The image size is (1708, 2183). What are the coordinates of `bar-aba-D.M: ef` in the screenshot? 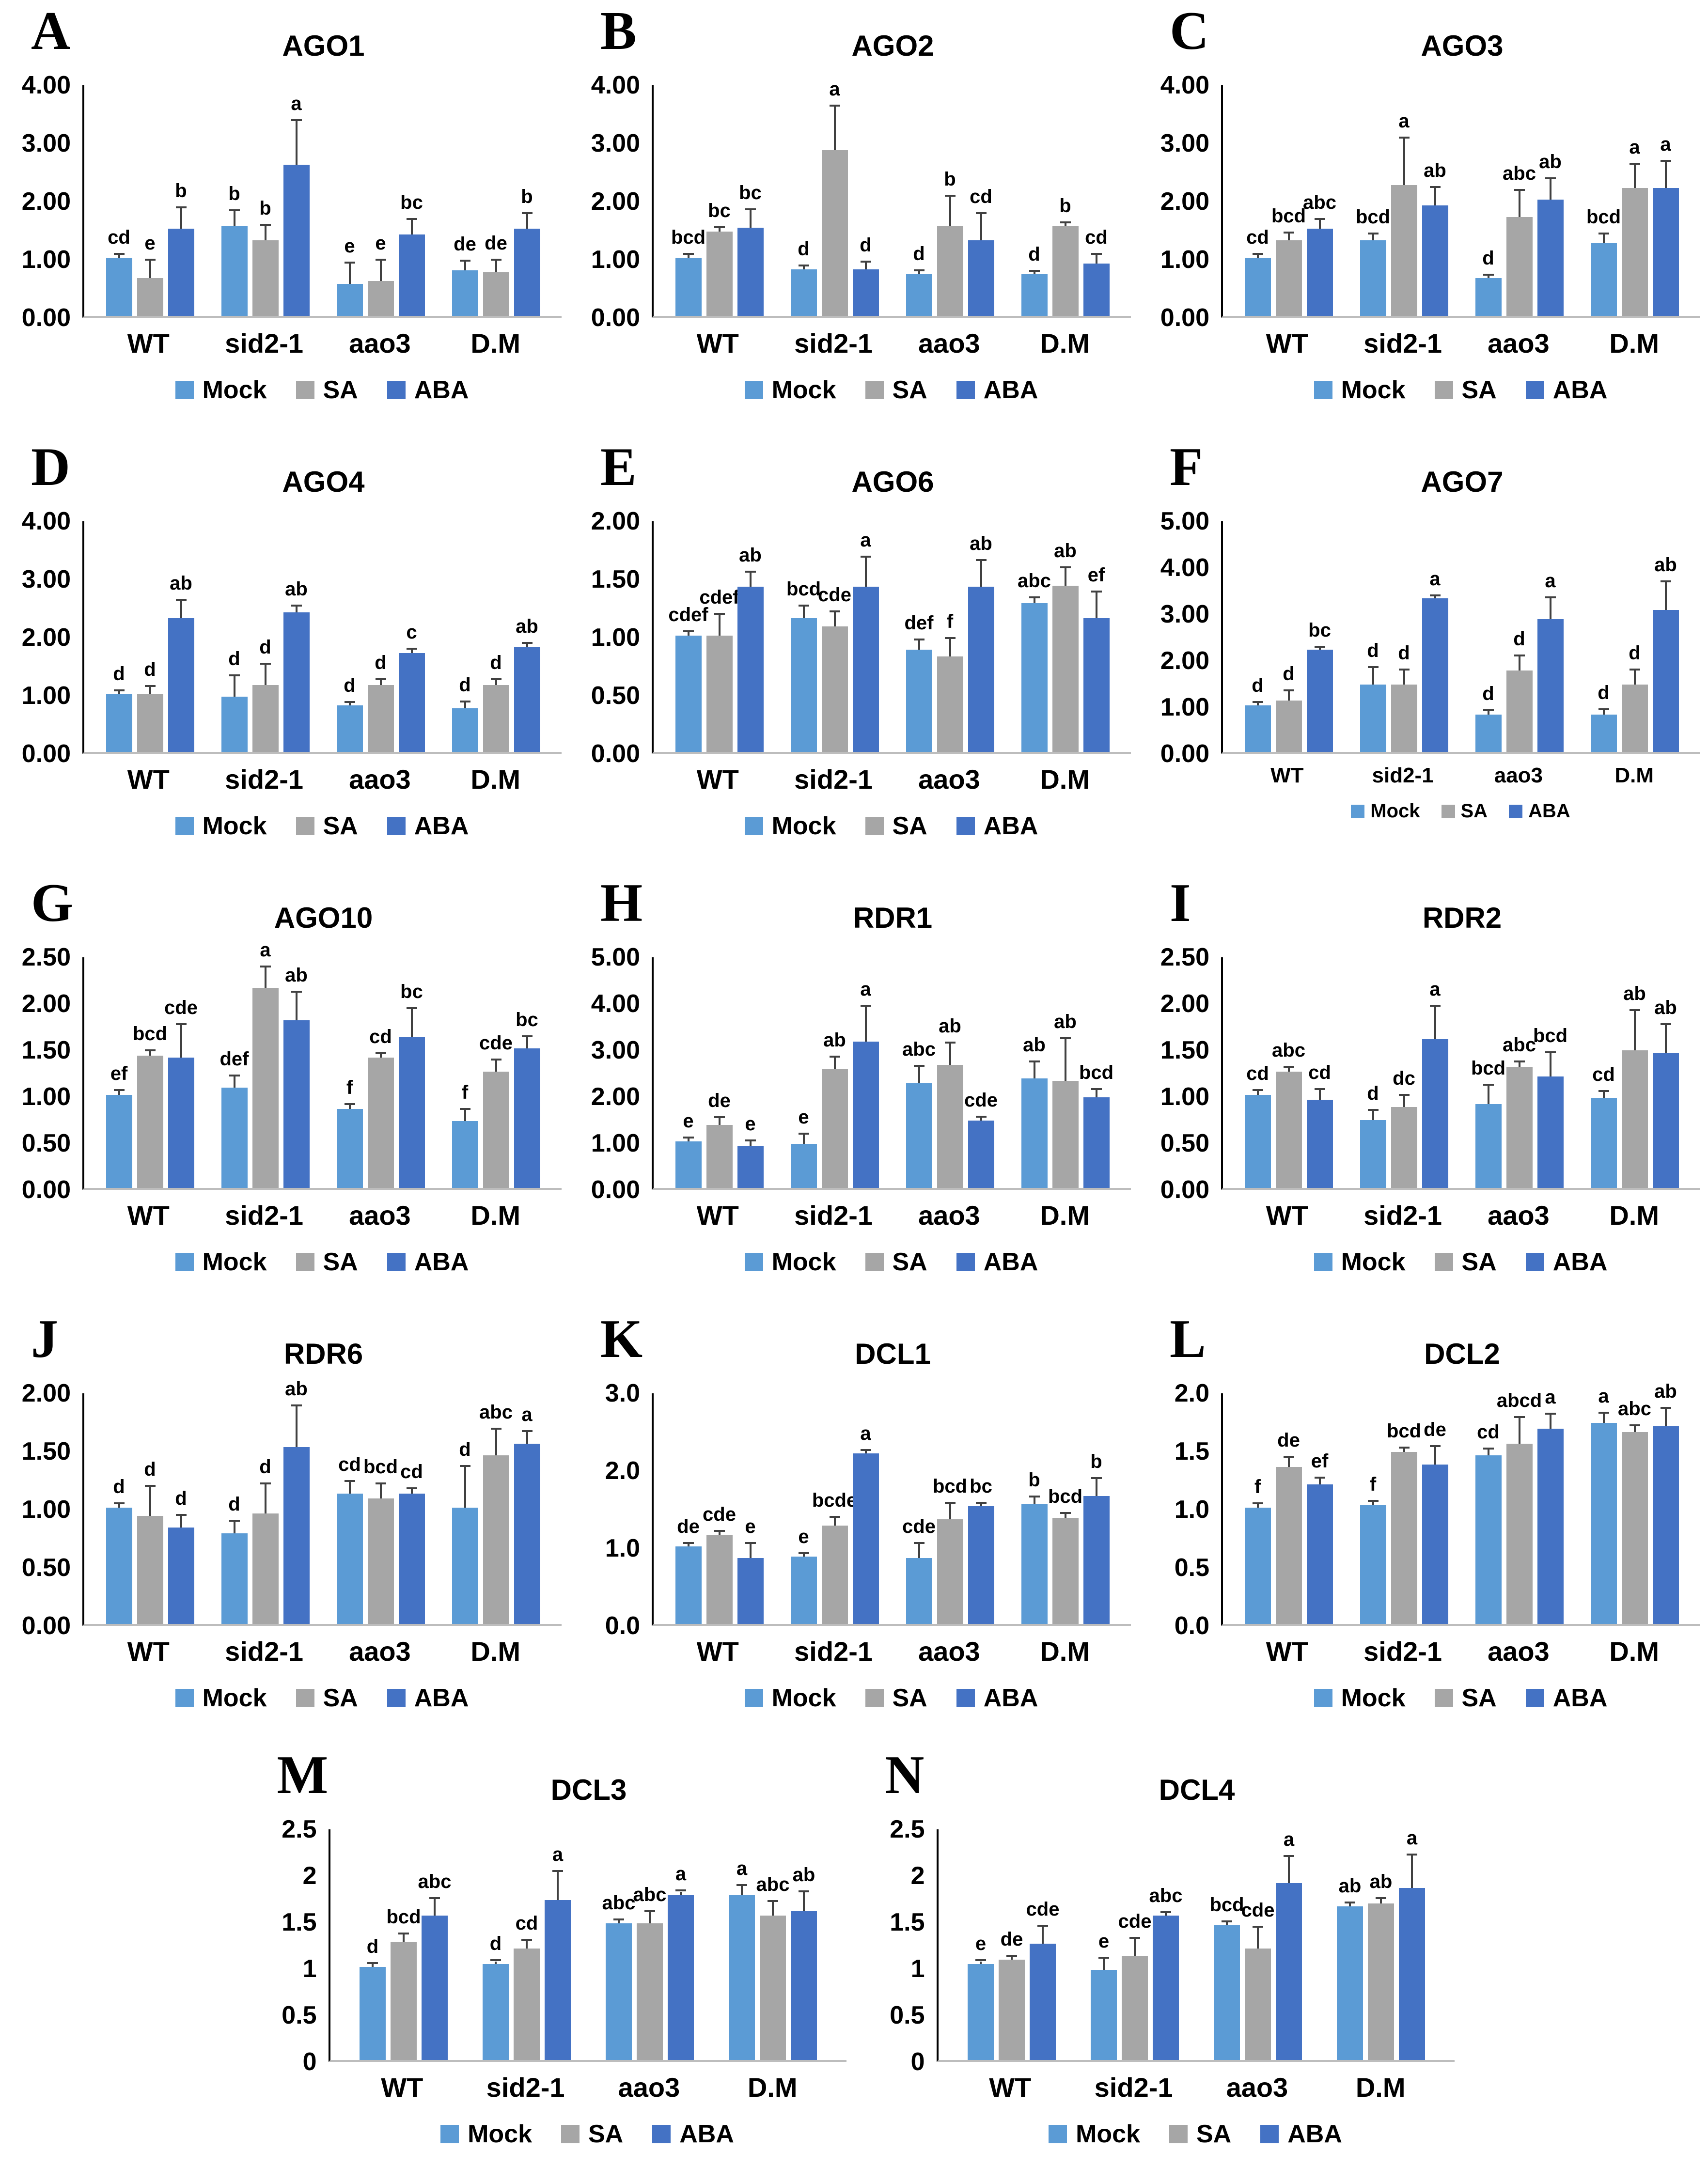 It's located at (1096, 637).